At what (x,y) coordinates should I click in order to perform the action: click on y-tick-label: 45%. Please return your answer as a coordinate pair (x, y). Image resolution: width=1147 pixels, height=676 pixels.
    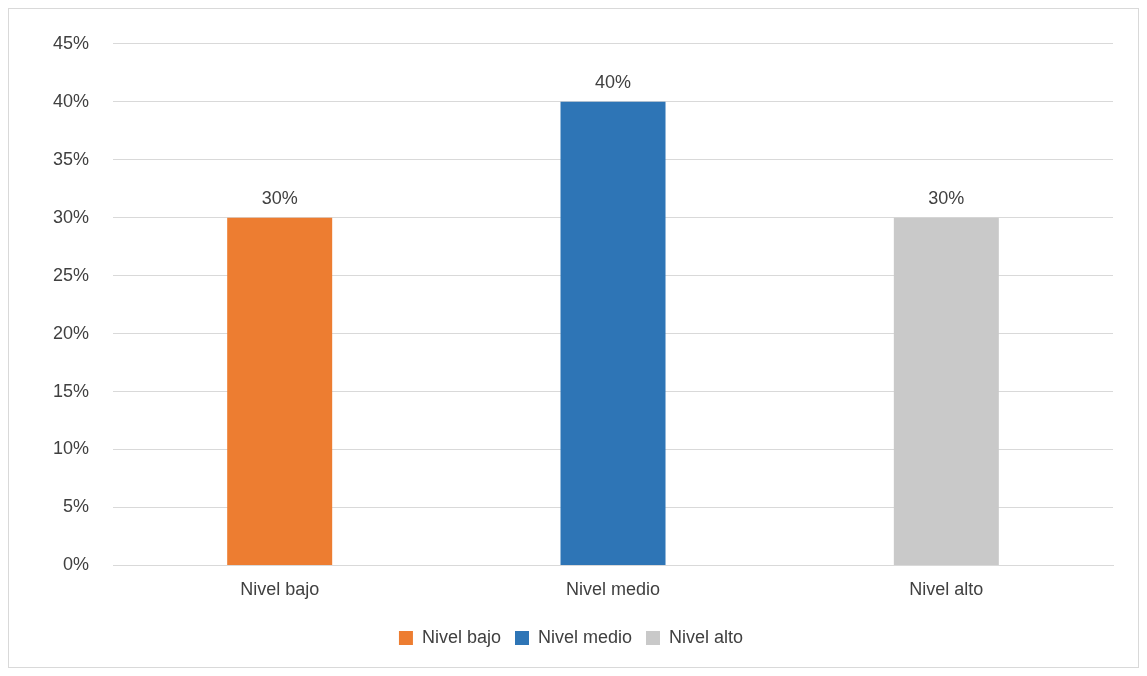
    Looking at the image, I should click on (71, 42).